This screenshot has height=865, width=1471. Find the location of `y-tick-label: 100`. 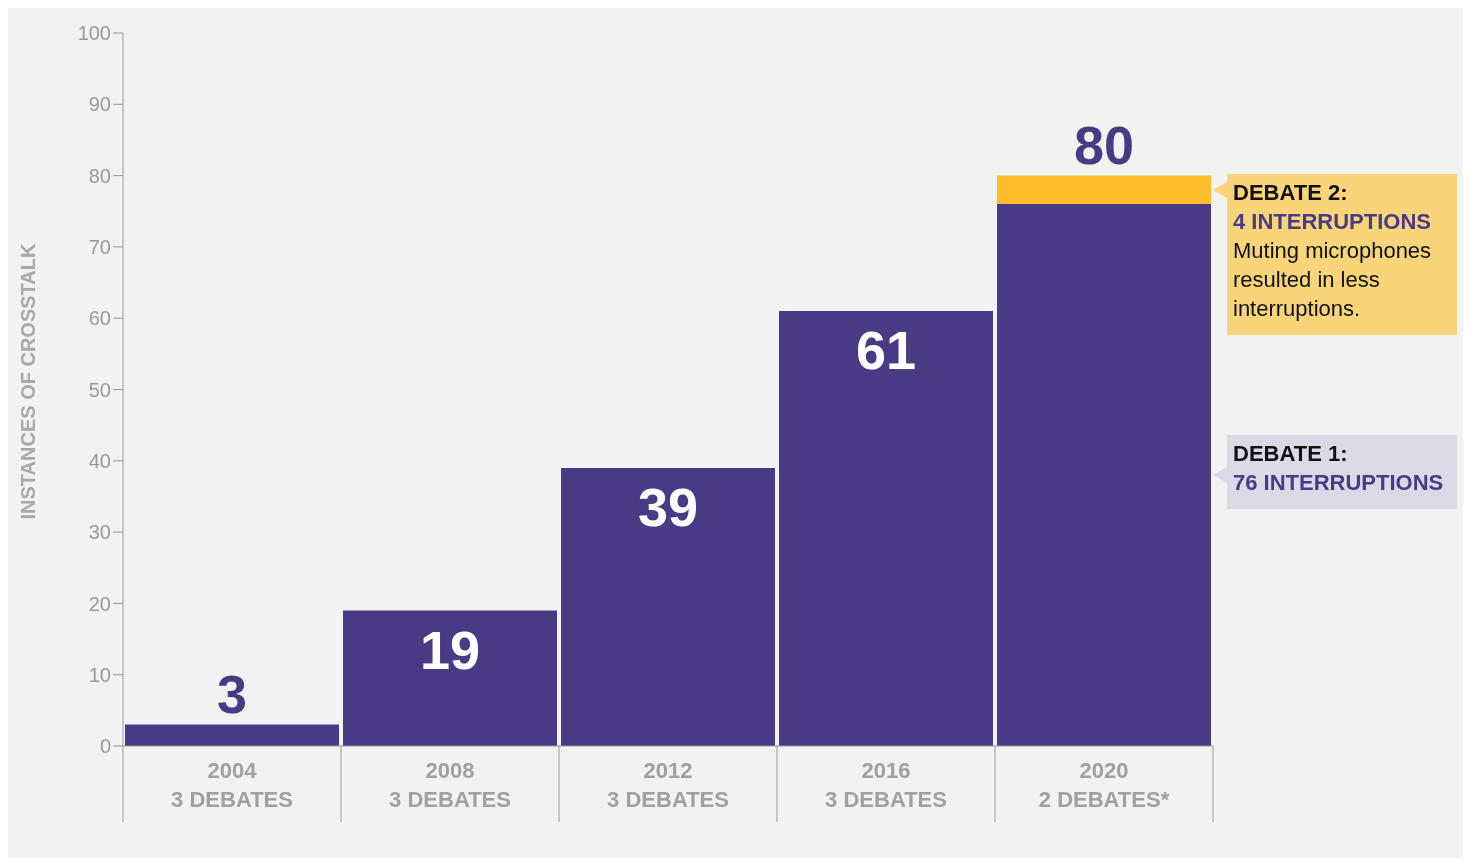

y-tick-label: 100 is located at coordinates (94, 33).